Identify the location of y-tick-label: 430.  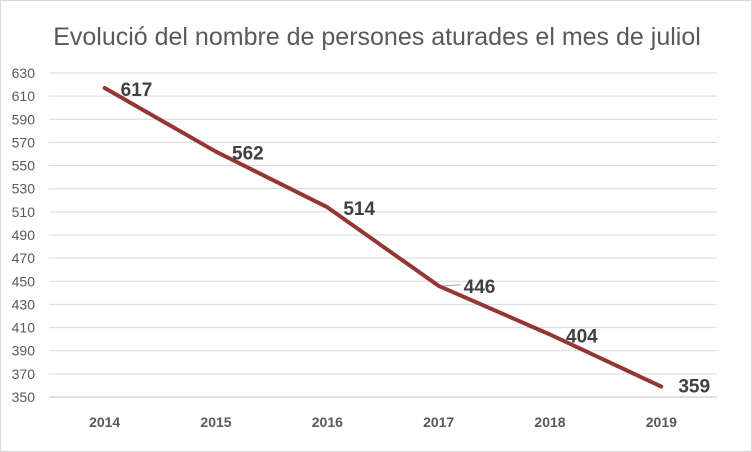
(24, 304).